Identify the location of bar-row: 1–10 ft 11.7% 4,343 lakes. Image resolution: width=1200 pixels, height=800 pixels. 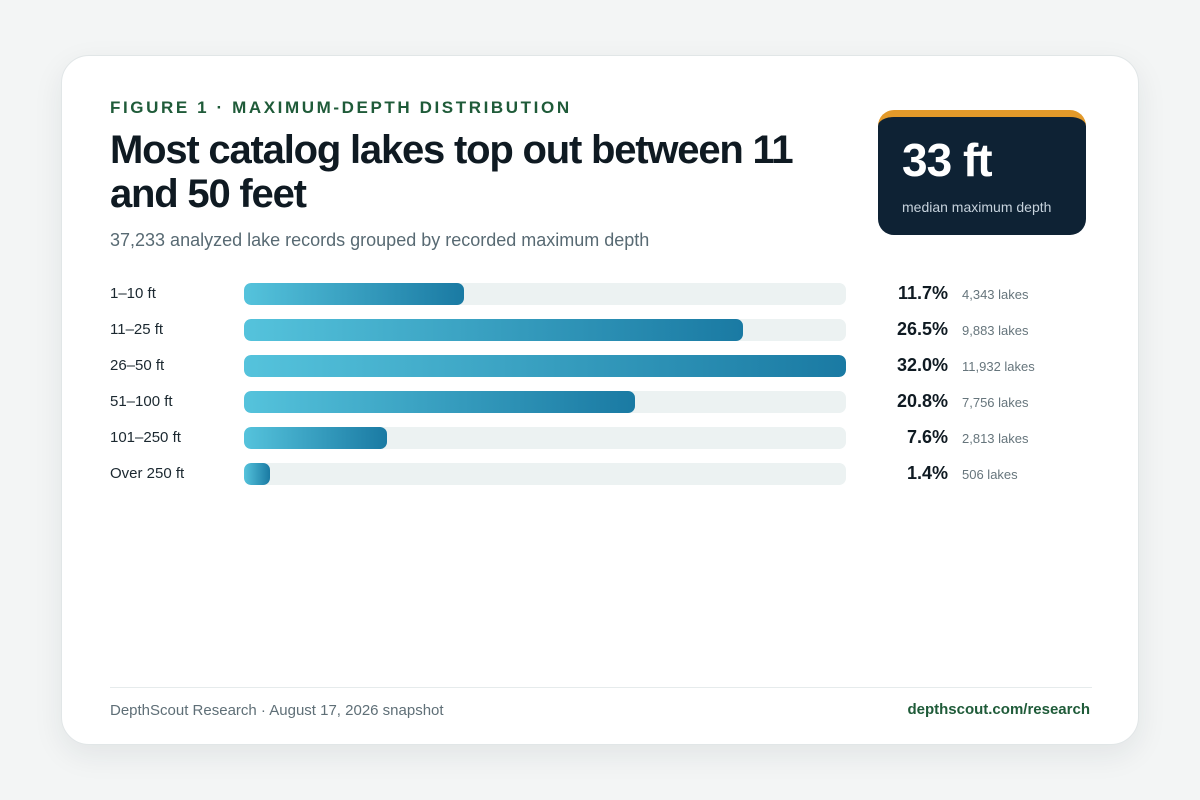
(610, 294).